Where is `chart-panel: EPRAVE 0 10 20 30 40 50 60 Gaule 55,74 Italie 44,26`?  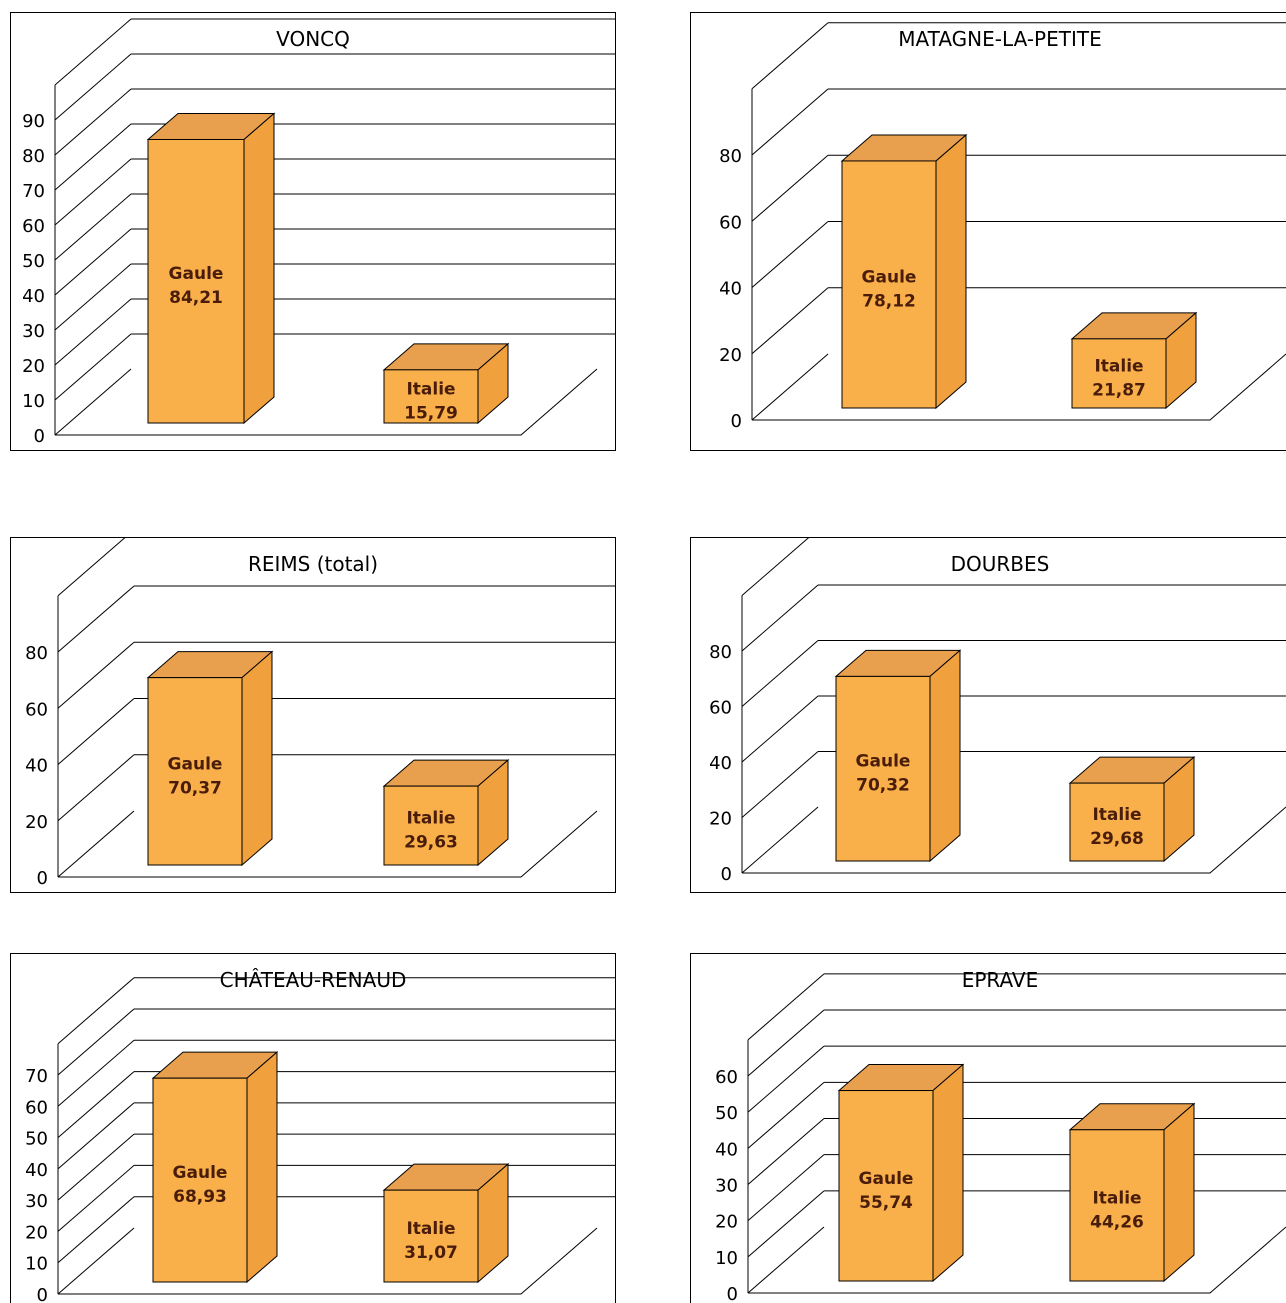
chart-panel: EPRAVE 0 10 20 30 40 50 60 Gaule 55,74 Italie 44,26 is located at coordinates (988, 1128).